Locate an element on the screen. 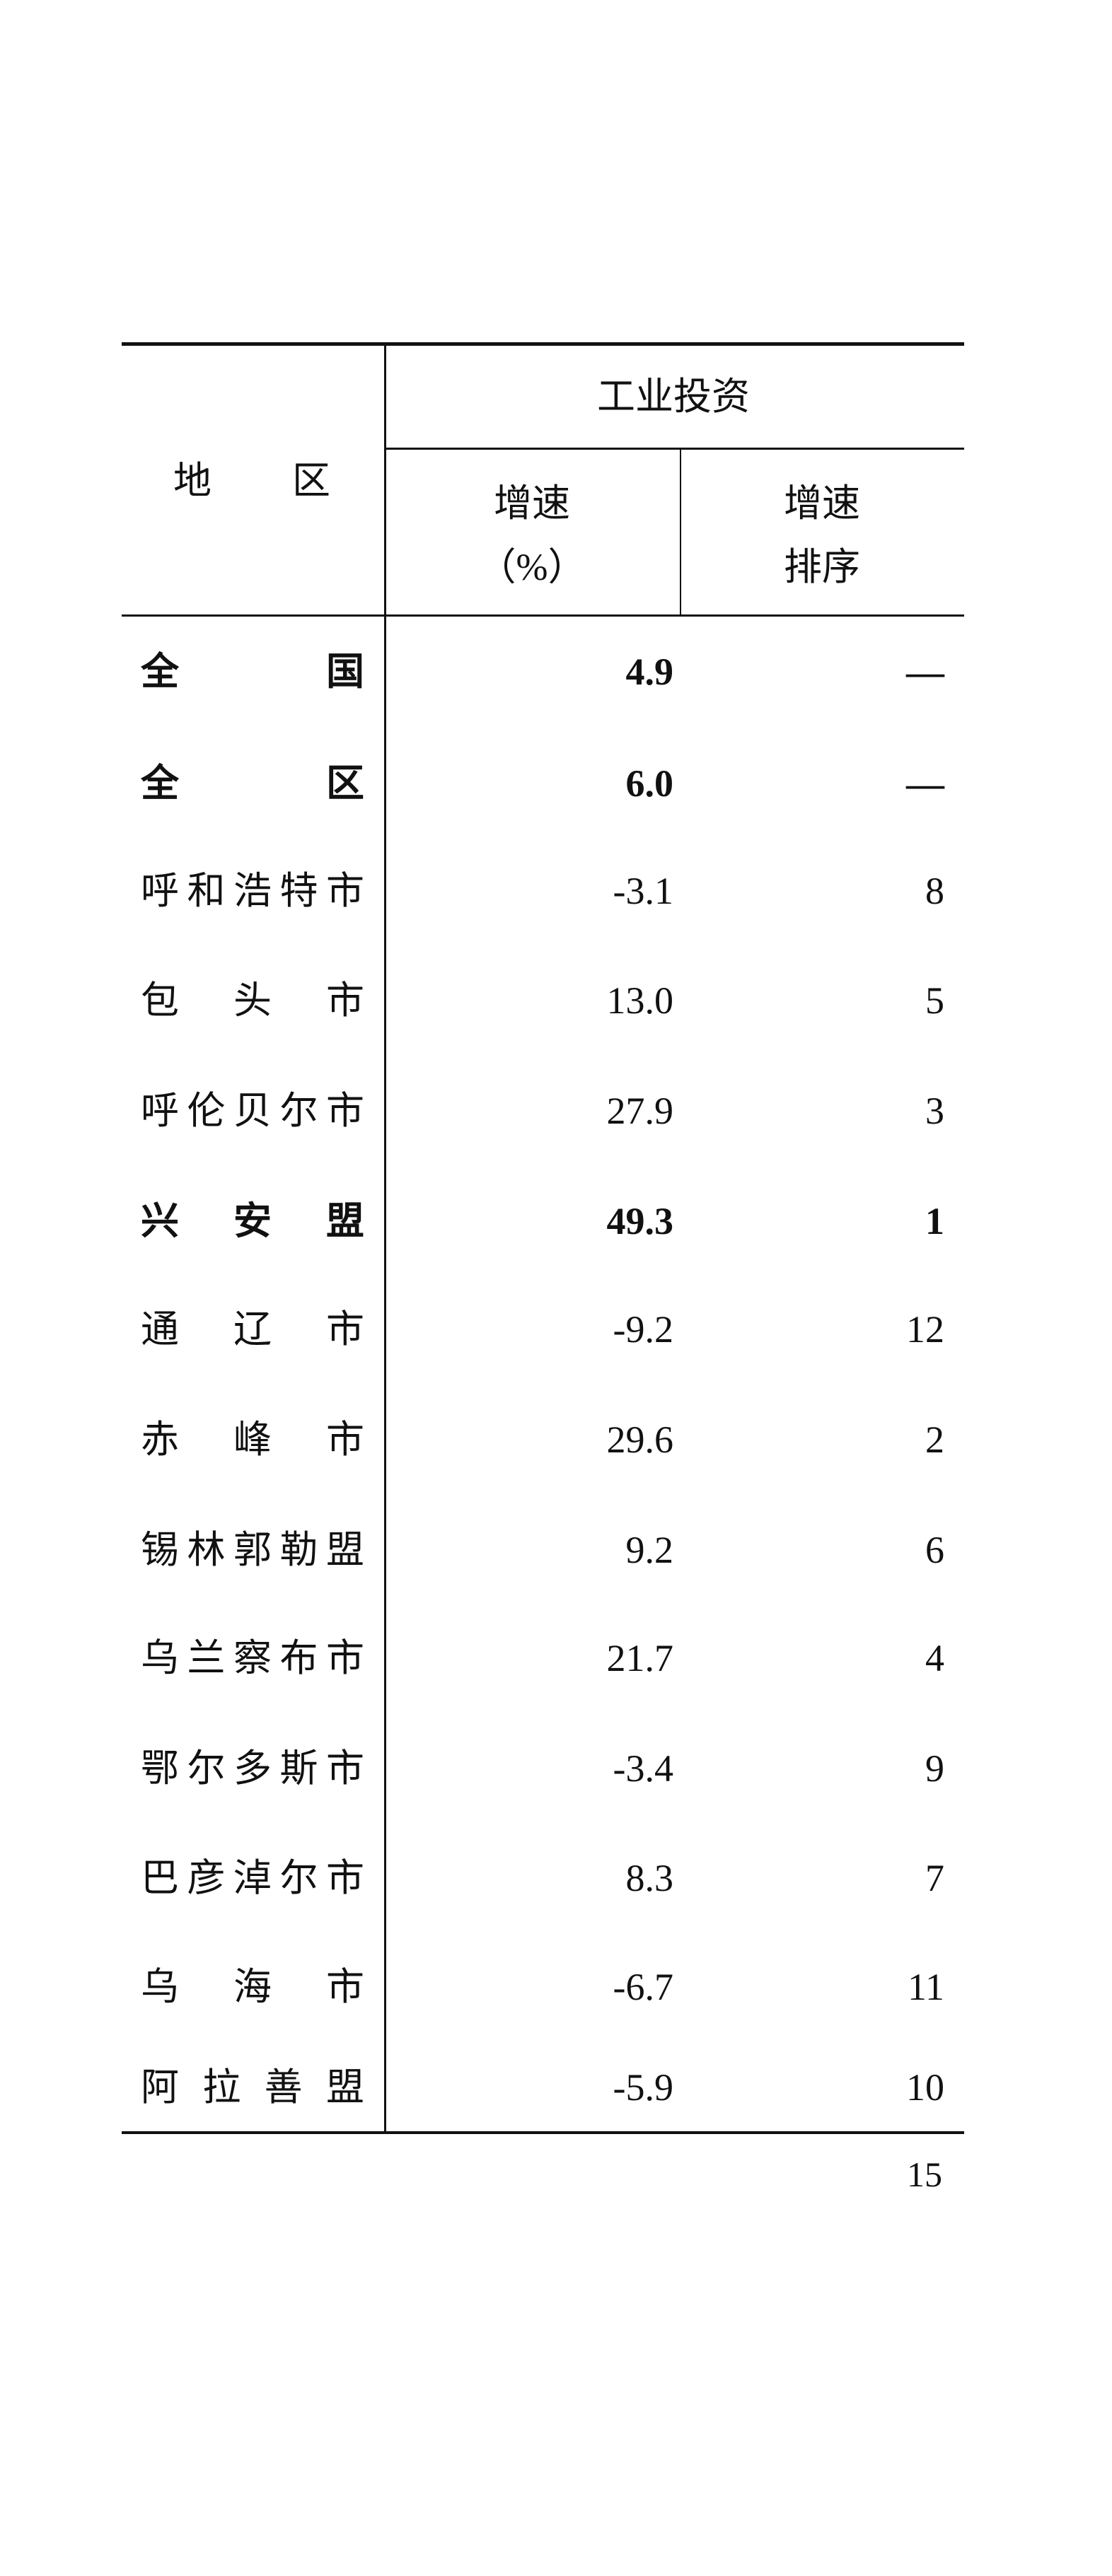  page-number: 15 is located at coordinates (924, 2174).